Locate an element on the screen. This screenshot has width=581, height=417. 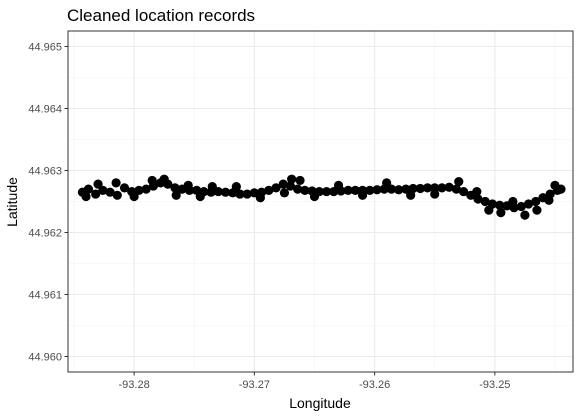
x-axis-ticks: -93.28 -93.27 -93.26 -93.25 is located at coordinates (314, 381).